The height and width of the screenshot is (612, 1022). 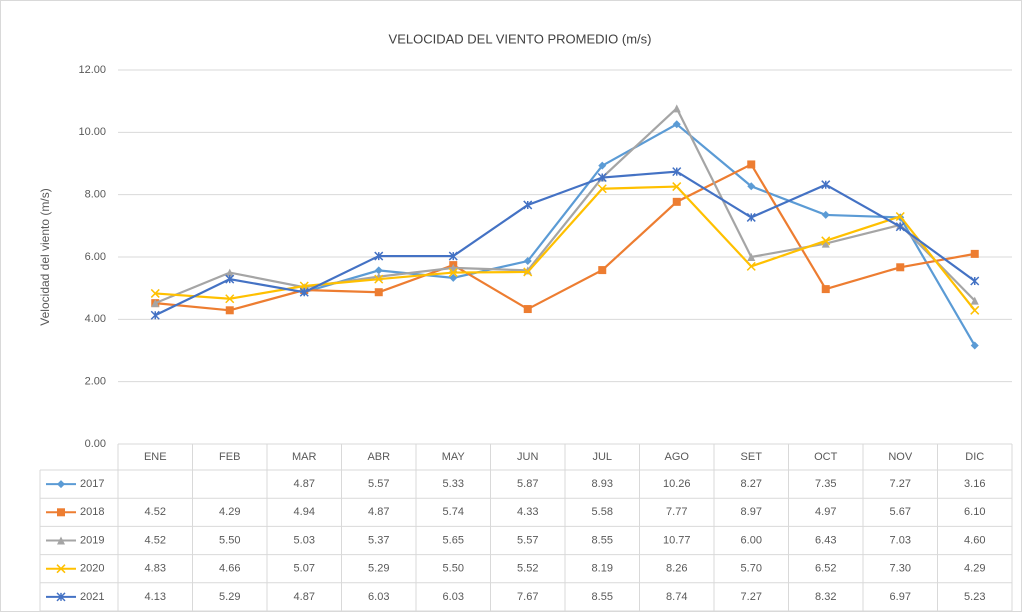 I want to click on table-cell: 6.97, so click(x=900, y=597).